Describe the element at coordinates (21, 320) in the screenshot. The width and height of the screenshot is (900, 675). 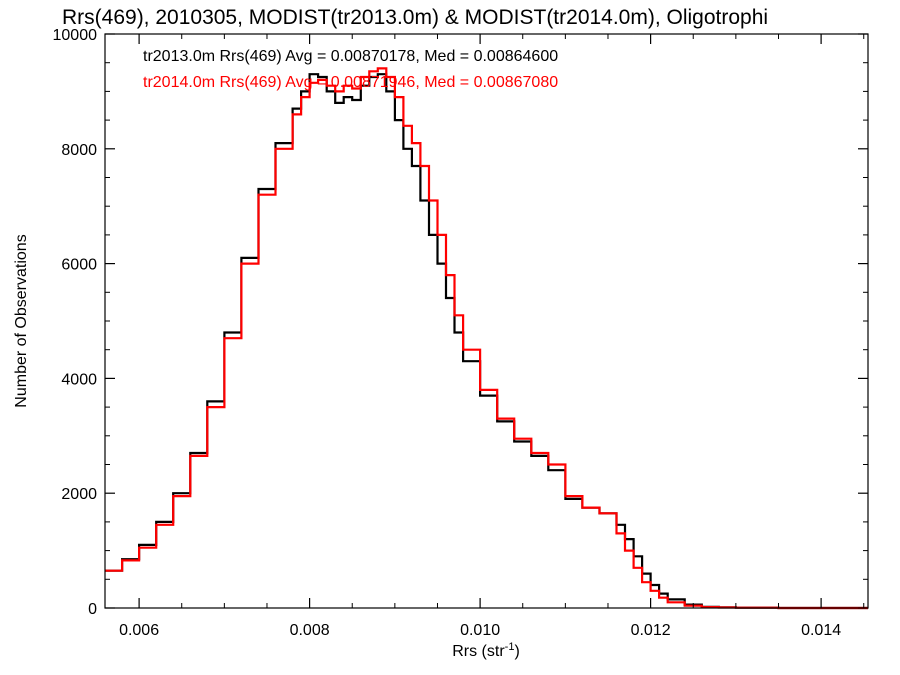
I see `y-axis-label: Number of Observations` at that location.